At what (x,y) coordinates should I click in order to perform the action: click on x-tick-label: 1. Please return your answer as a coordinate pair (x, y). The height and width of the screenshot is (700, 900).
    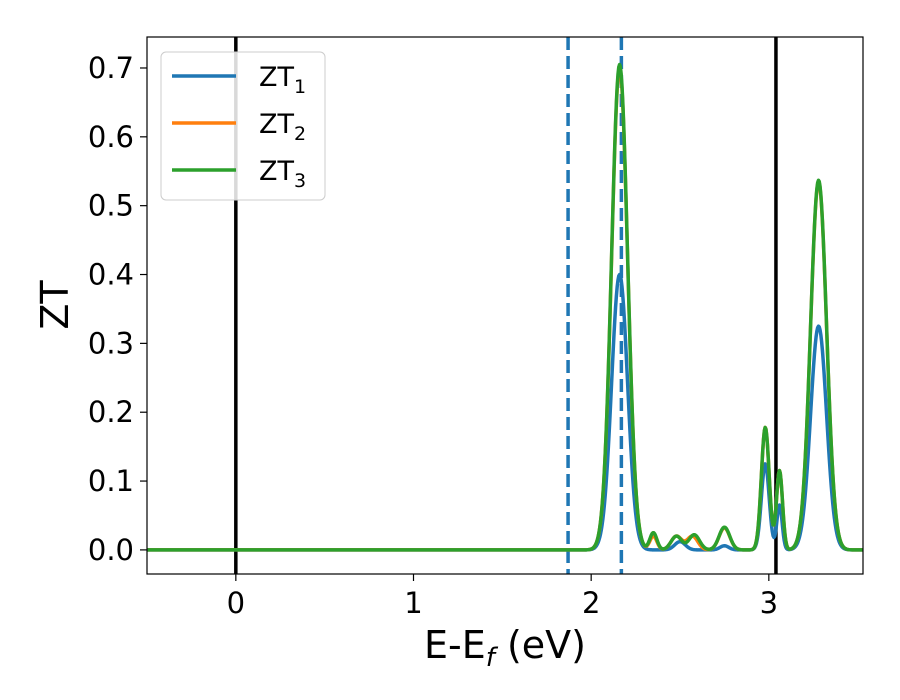
    Looking at the image, I should click on (413, 603).